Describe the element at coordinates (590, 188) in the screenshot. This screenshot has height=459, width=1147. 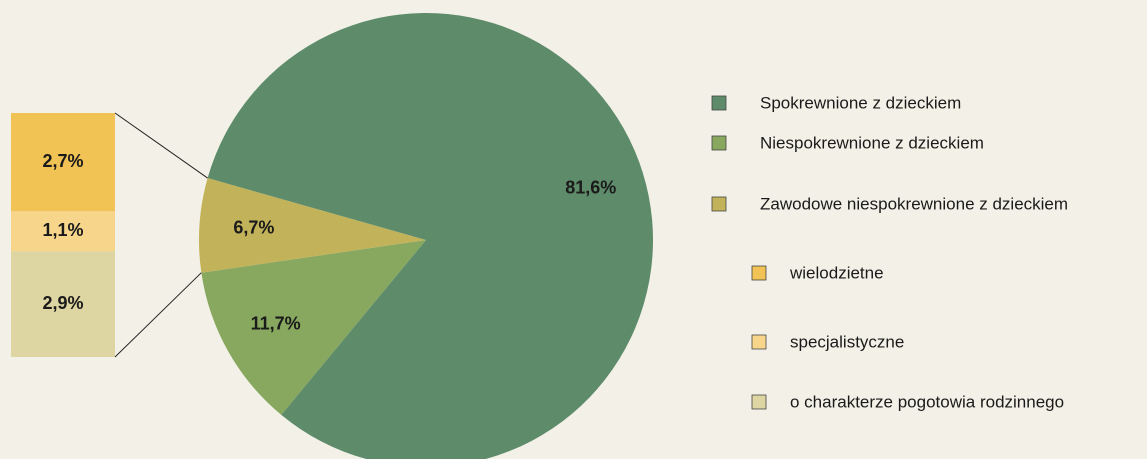
I see `data-label: 81,6%` at that location.